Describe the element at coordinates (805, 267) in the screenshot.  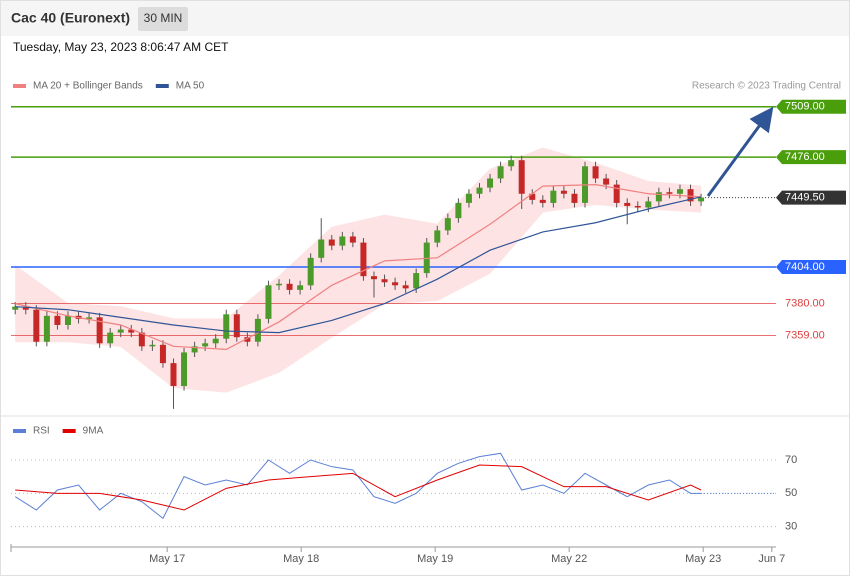
I see `level-label: 7404.00` at that location.